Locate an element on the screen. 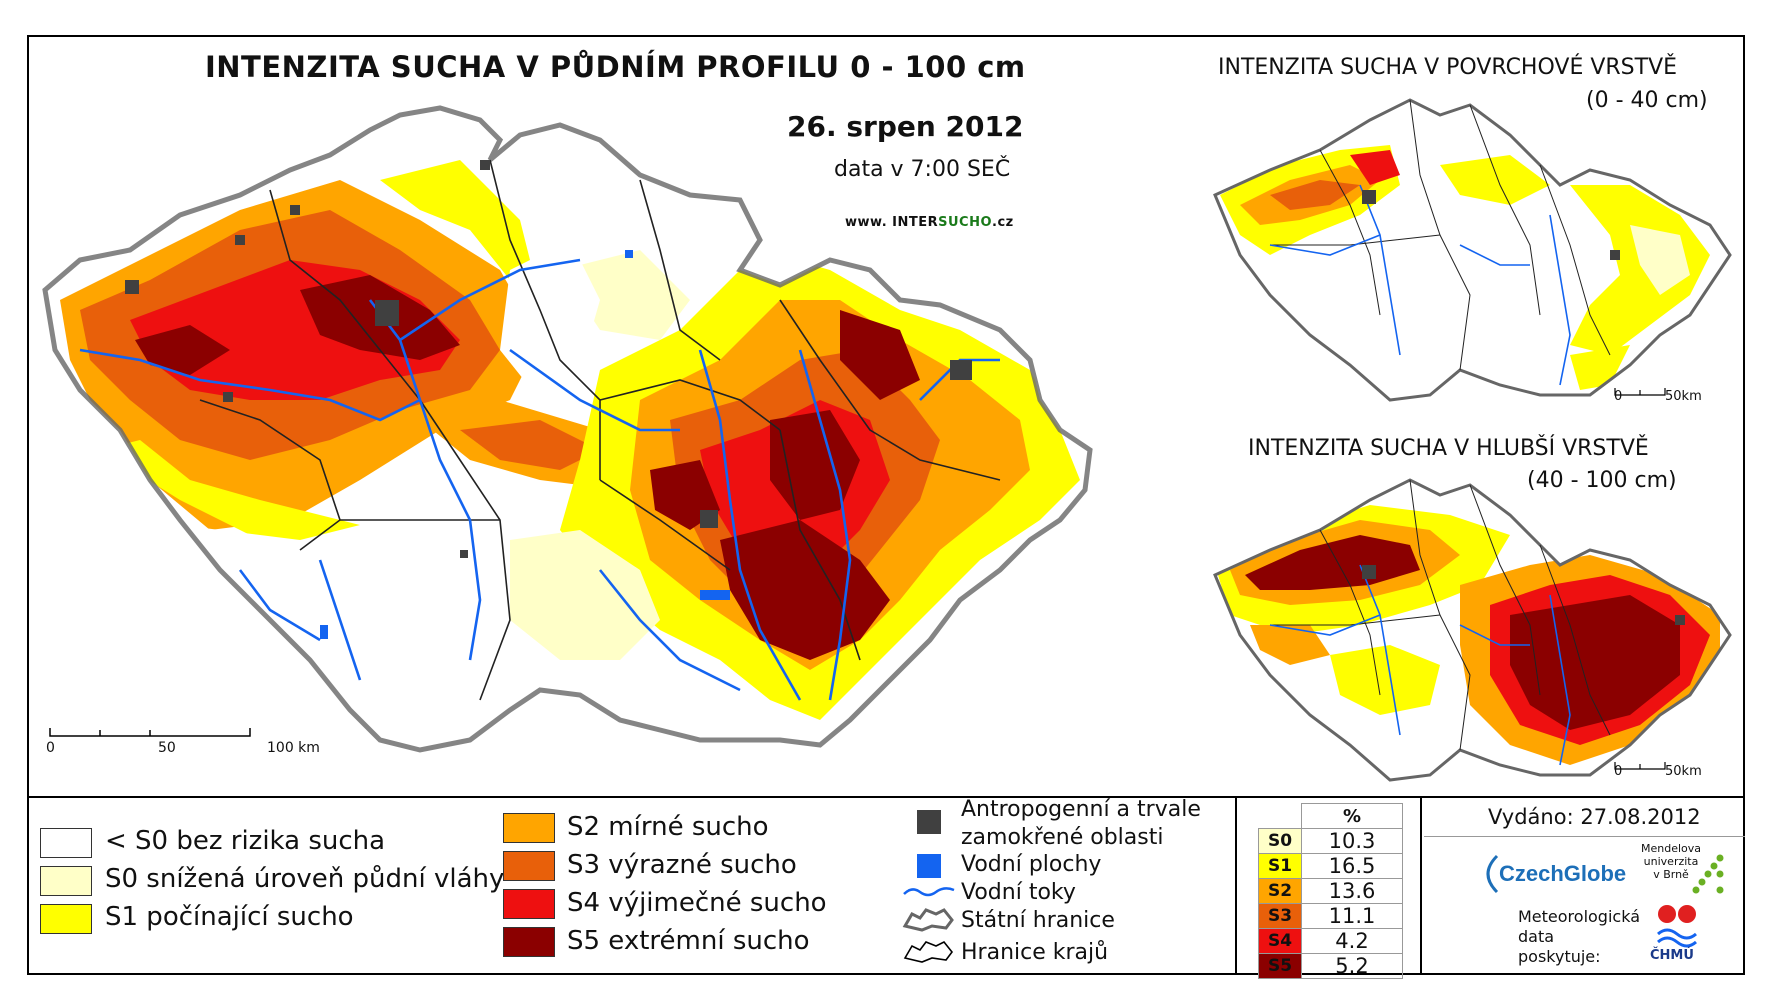 The image size is (1772, 1003). table-row: S2 13.6 is located at coordinates (1330, 891).